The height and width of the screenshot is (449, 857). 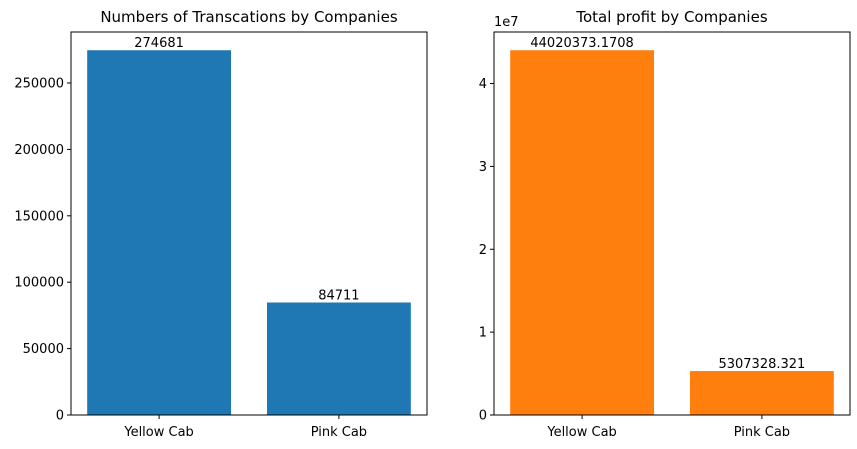 I want to click on profit-x-tick-label: Yellow Cab, so click(x=581, y=432).